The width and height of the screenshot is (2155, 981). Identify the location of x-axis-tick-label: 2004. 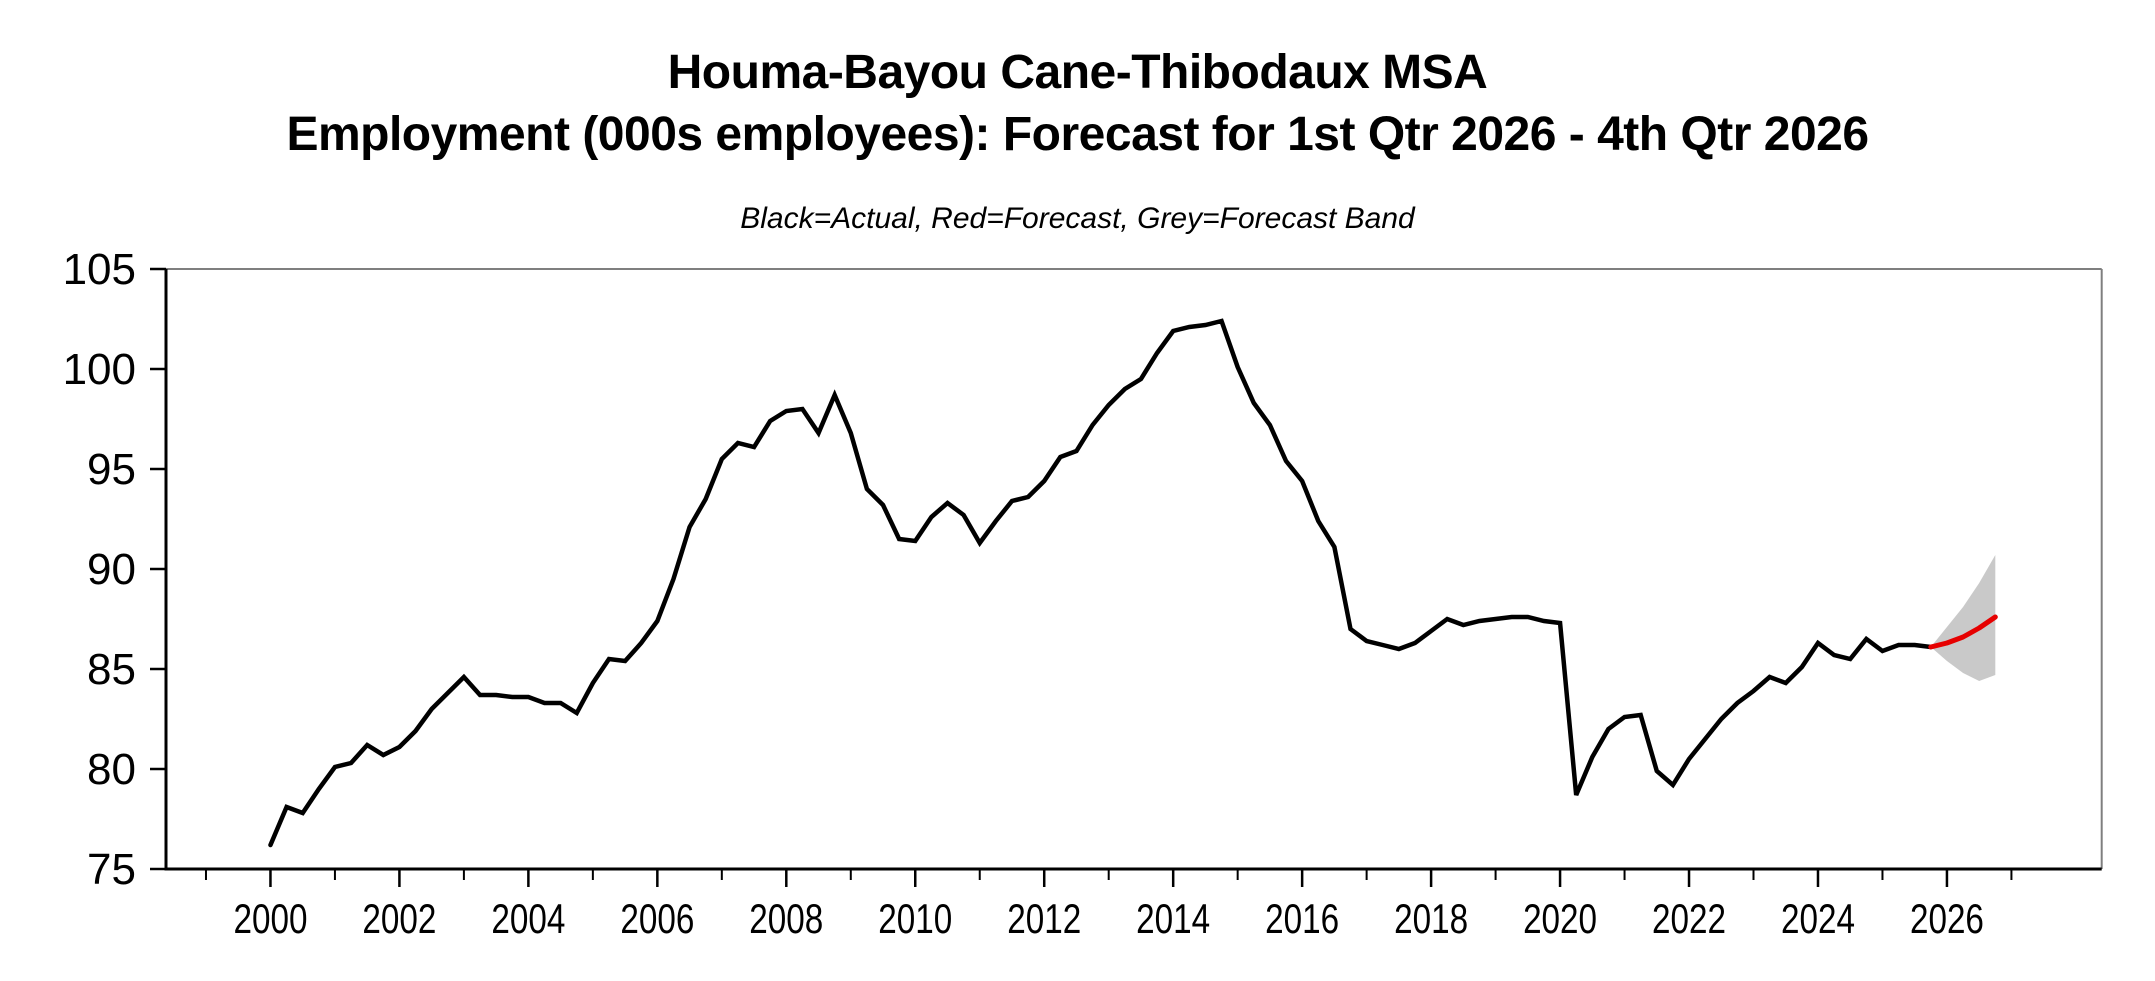
(528, 918).